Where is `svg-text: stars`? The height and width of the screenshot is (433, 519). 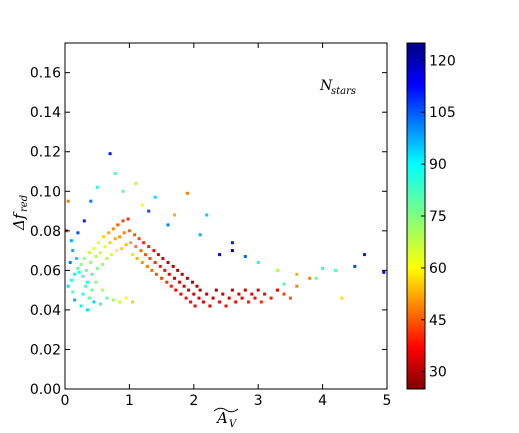
svg-text: stars is located at coordinates (343, 91).